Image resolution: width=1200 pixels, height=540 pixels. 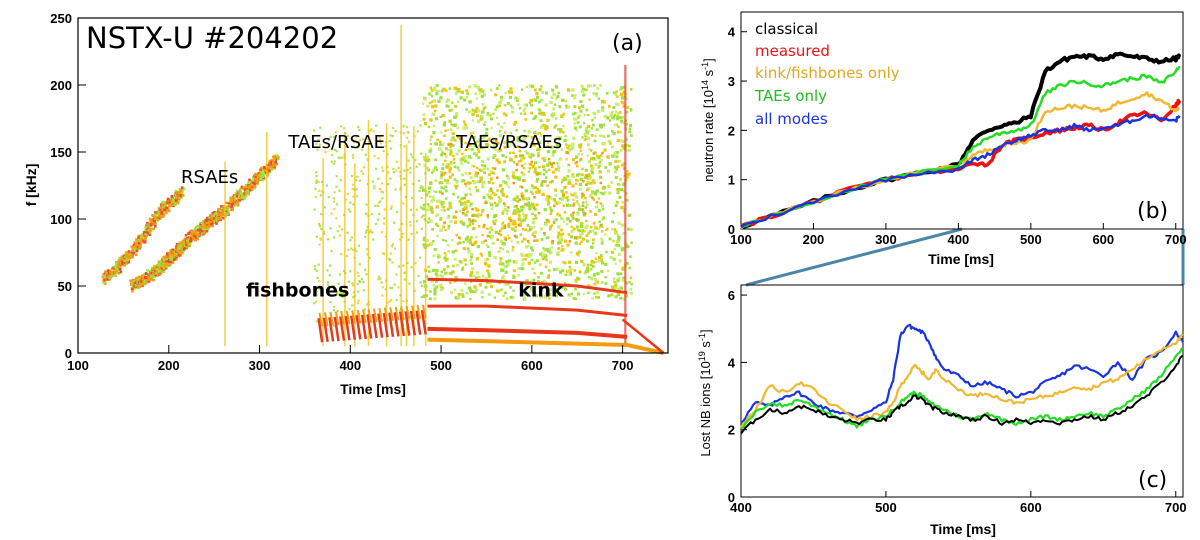 What do you see at coordinates (961, 259) in the screenshot?
I see `panel-b-xlabel: Time [ms]` at bounding box center [961, 259].